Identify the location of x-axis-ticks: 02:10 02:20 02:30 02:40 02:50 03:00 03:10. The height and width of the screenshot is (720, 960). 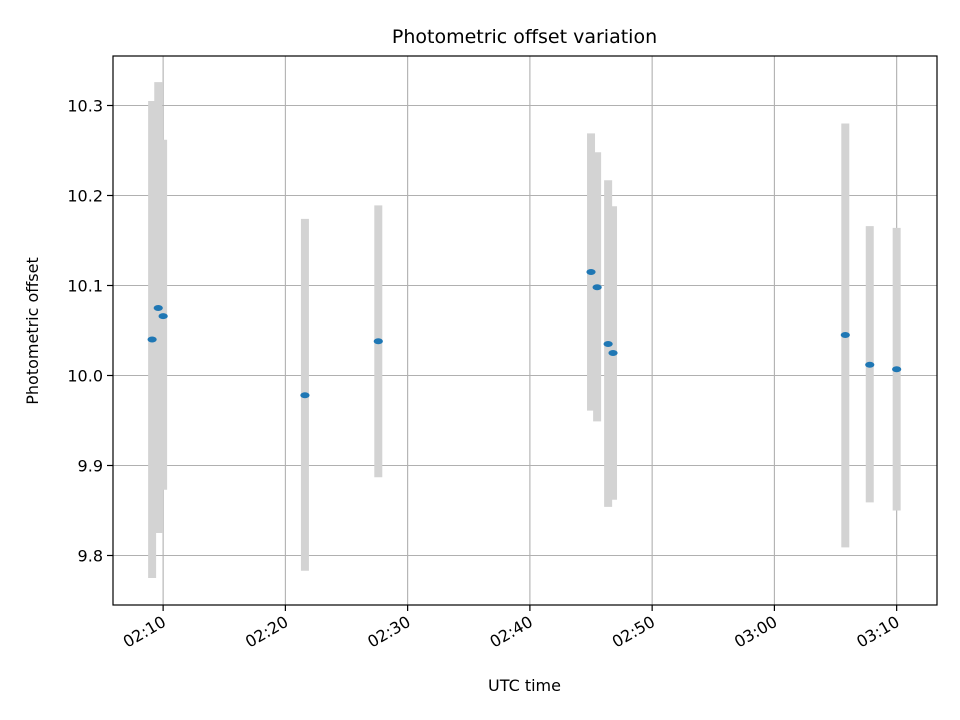
(511, 628).